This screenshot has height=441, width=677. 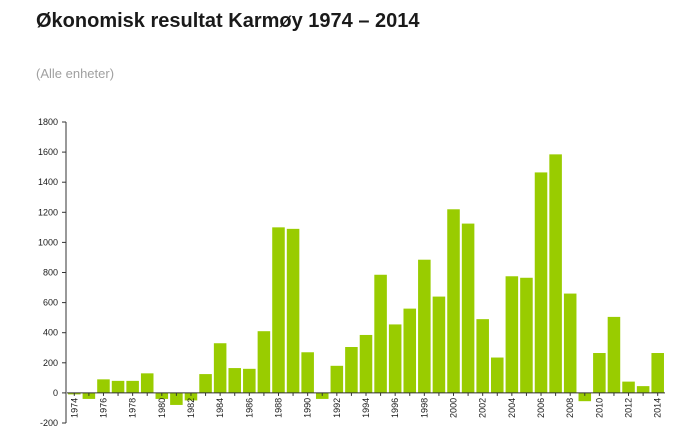 I want to click on y-axis: -200 0 200 400 600 800 1000 1200 1400 1600 1800, so click(x=52, y=272).